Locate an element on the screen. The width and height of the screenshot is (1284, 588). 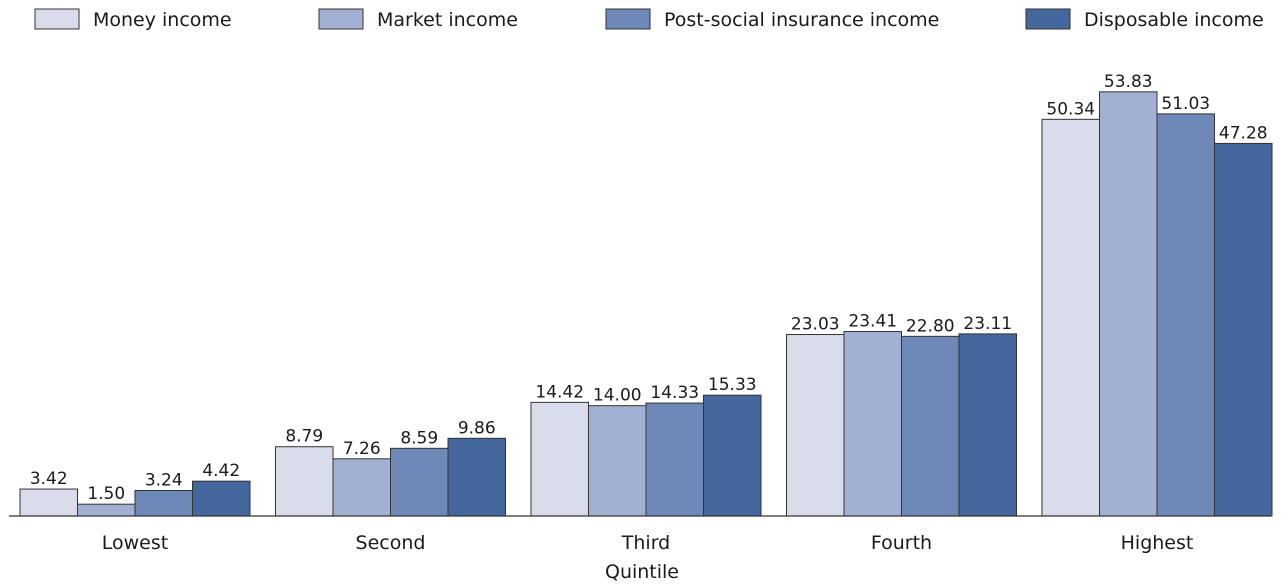
bar-third-disposable-income is located at coordinates (732, 455).